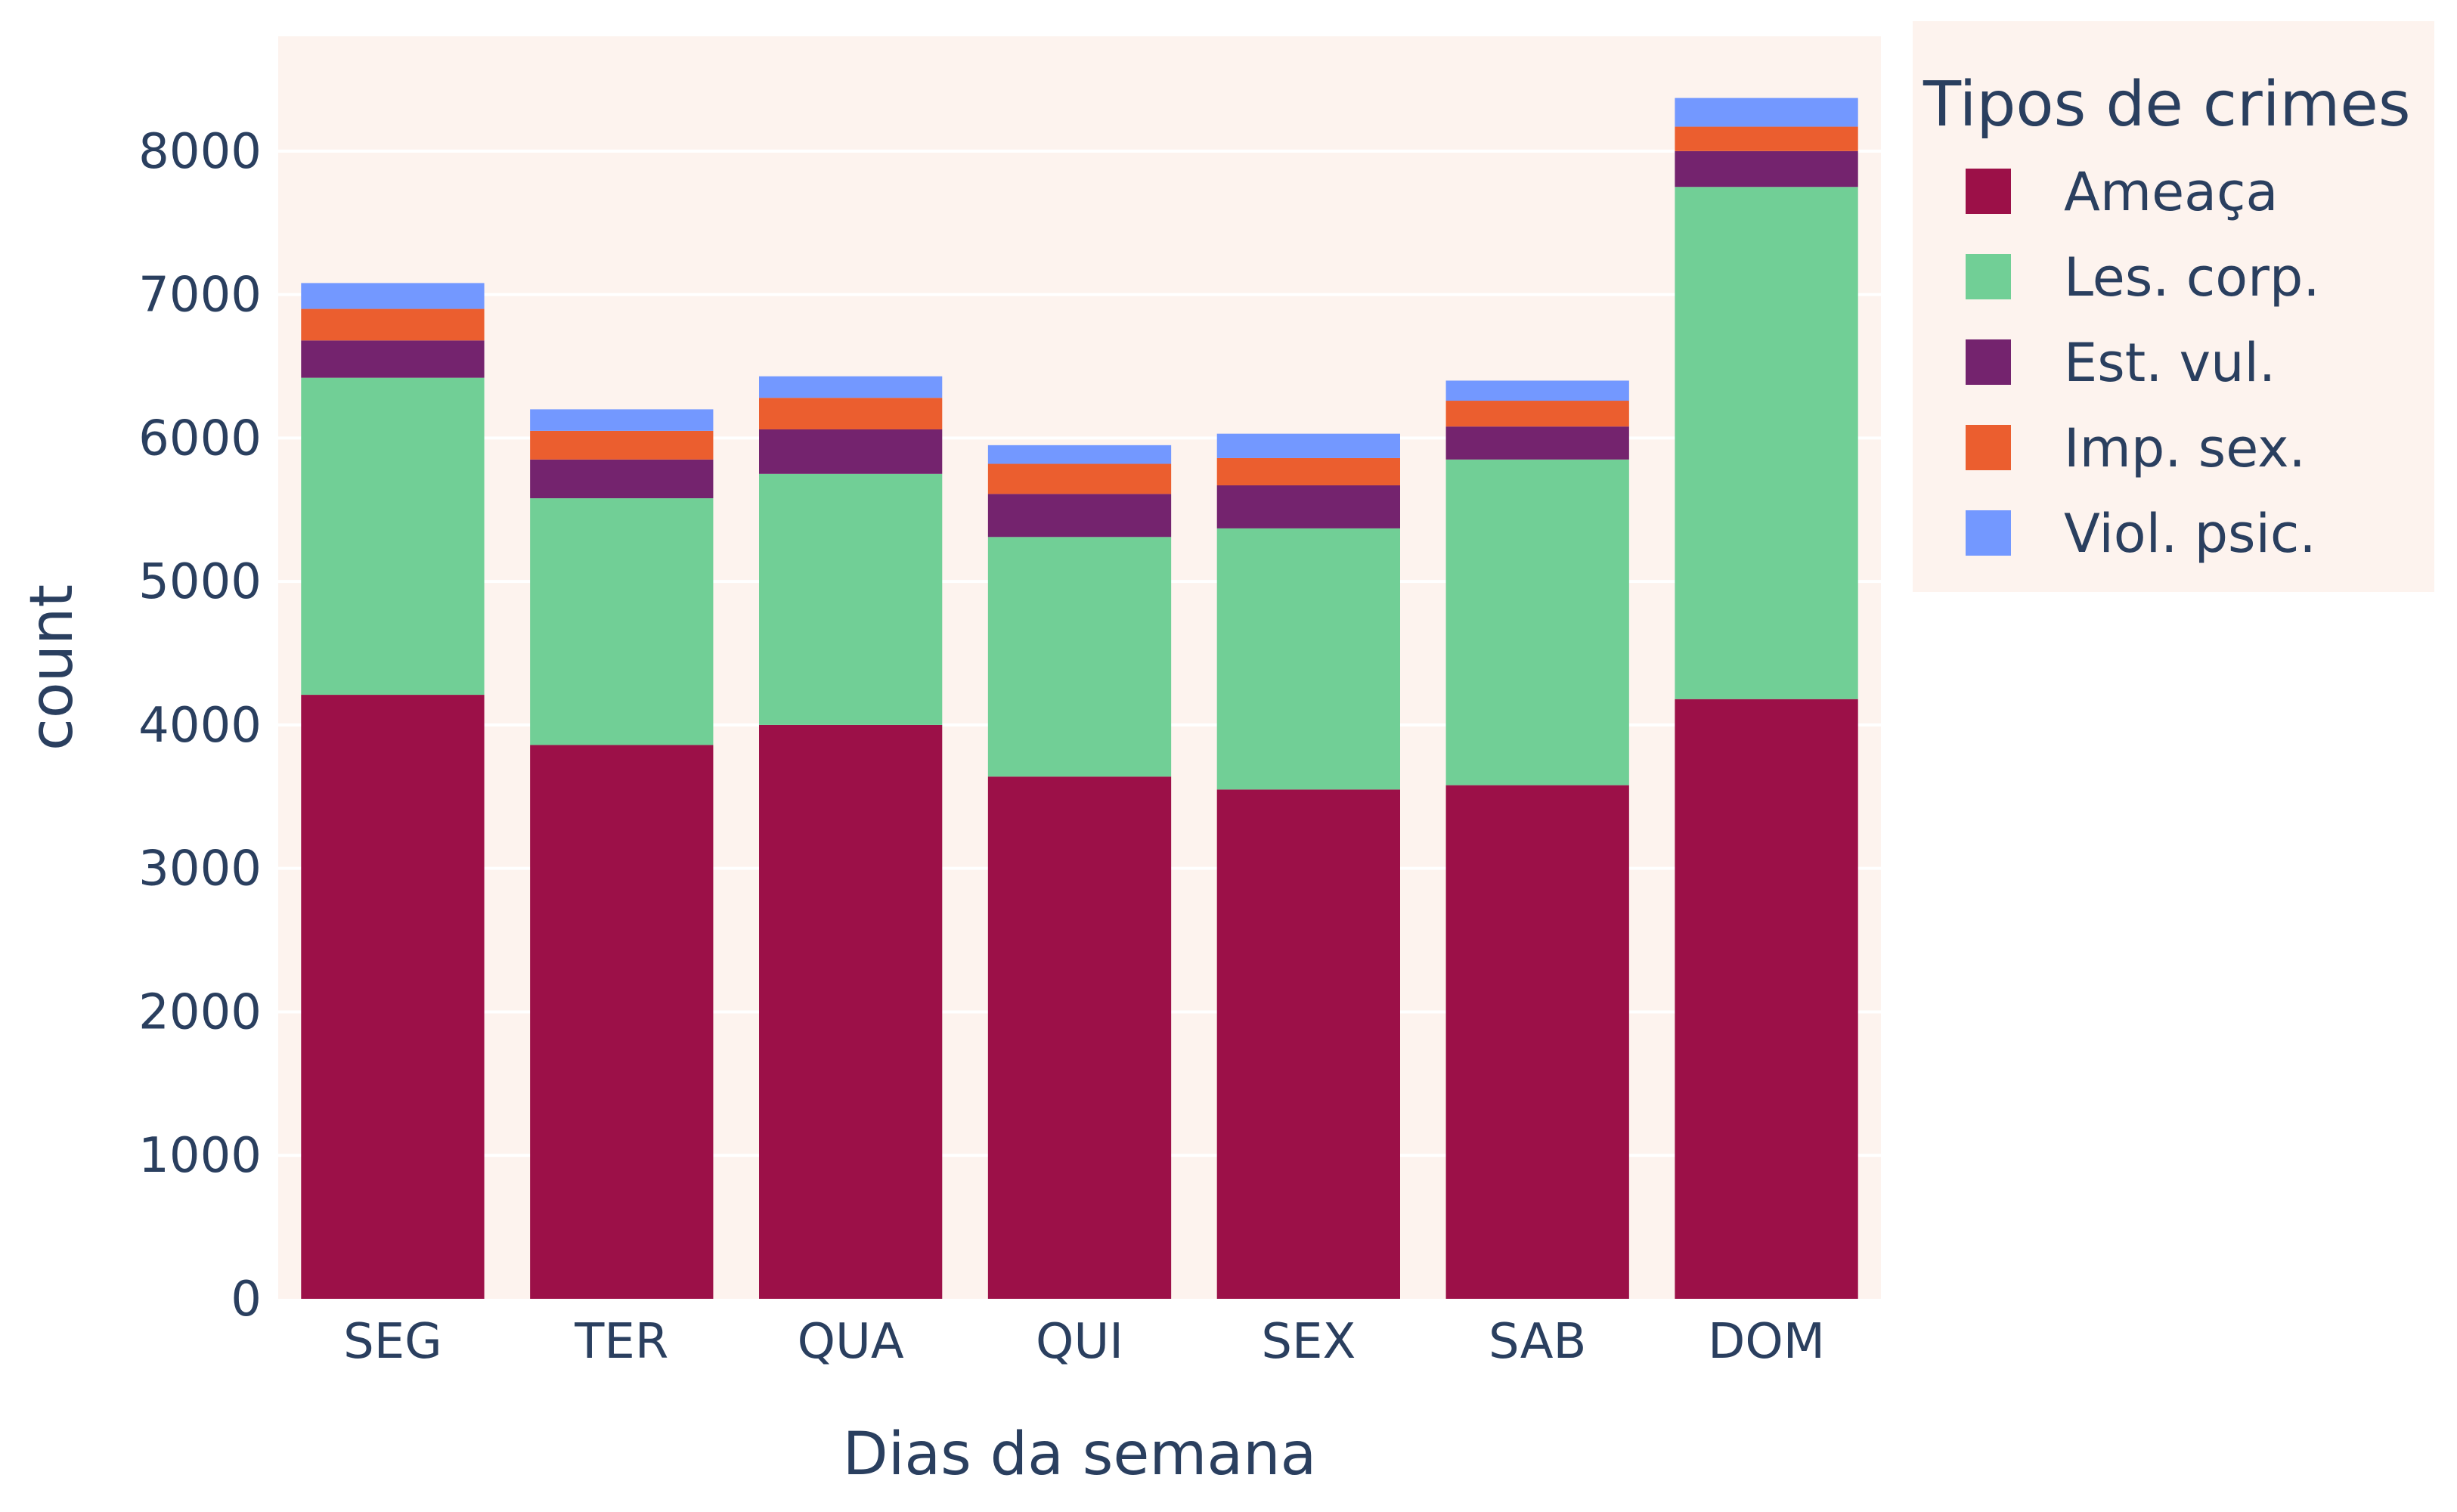 This screenshot has width=2457, height=1512. What do you see at coordinates (2167, 105) in the screenshot?
I see `legend-title: Tipos de crimes` at bounding box center [2167, 105].